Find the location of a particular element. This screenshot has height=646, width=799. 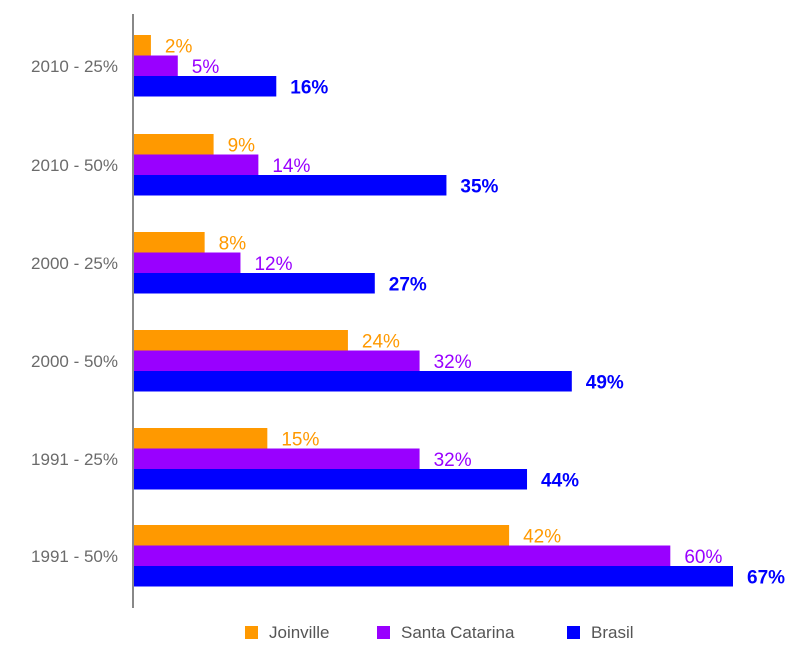

value-label-joinville-1991-25: 15% is located at coordinates (300, 440).